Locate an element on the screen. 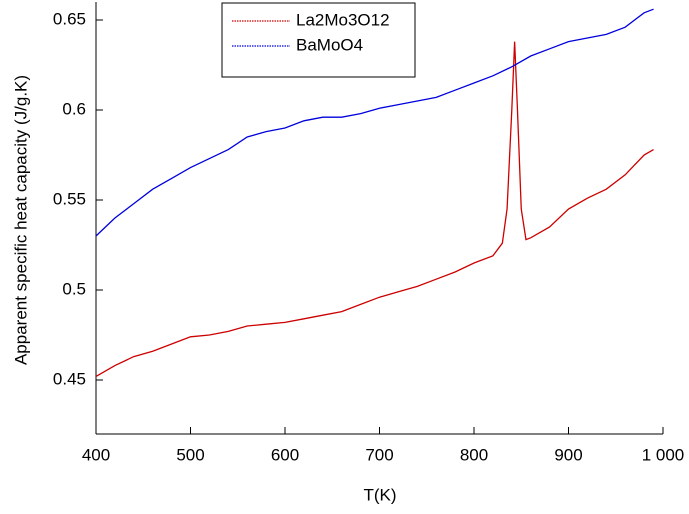  x-tick-label: 1 000 is located at coordinates (663, 454).